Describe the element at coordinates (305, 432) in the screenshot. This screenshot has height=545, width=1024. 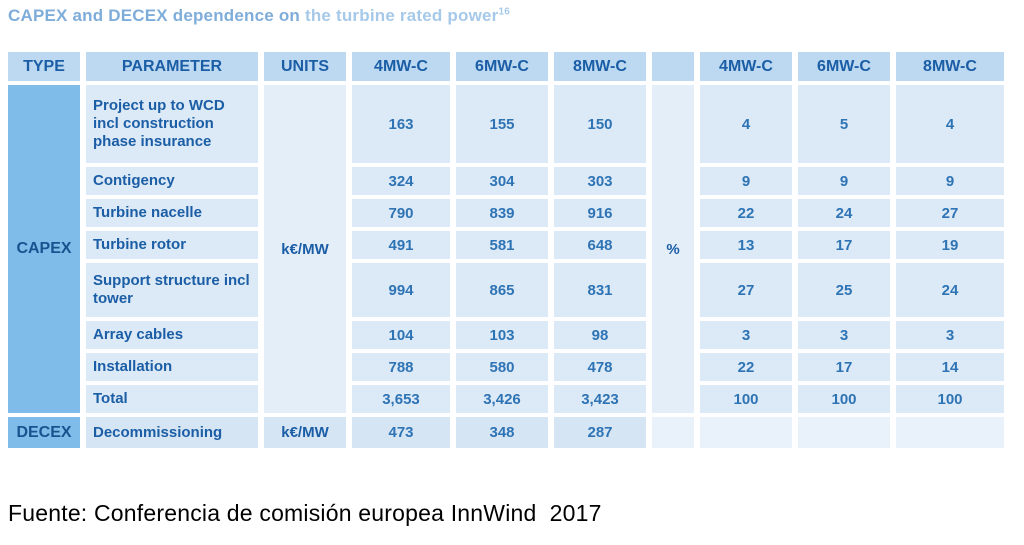
I see `decex-units-cell: k€/MW` at that location.